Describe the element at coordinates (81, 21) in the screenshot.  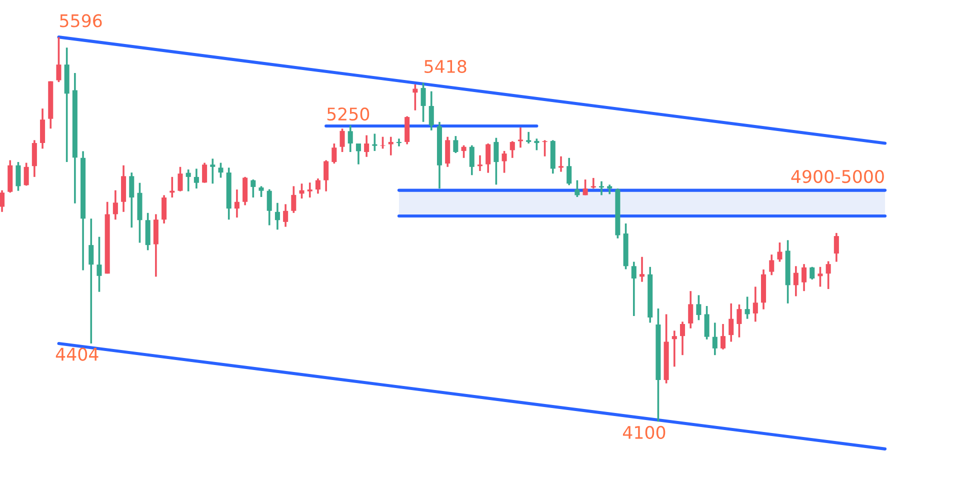
I see `annotation: 5596` at that location.